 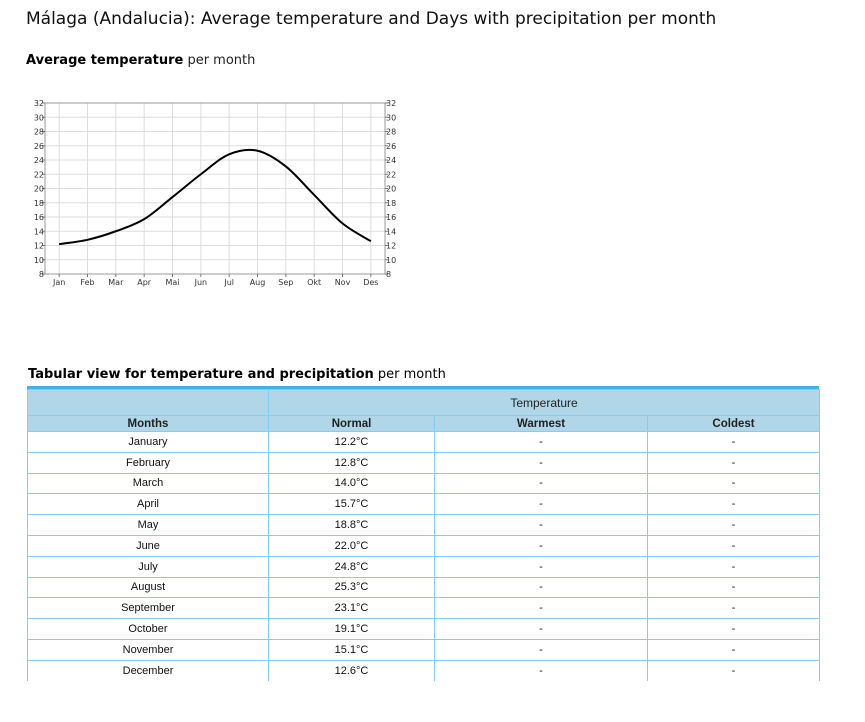 I want to click on chart-heading-rest: per month, so click(x=219, y=60).